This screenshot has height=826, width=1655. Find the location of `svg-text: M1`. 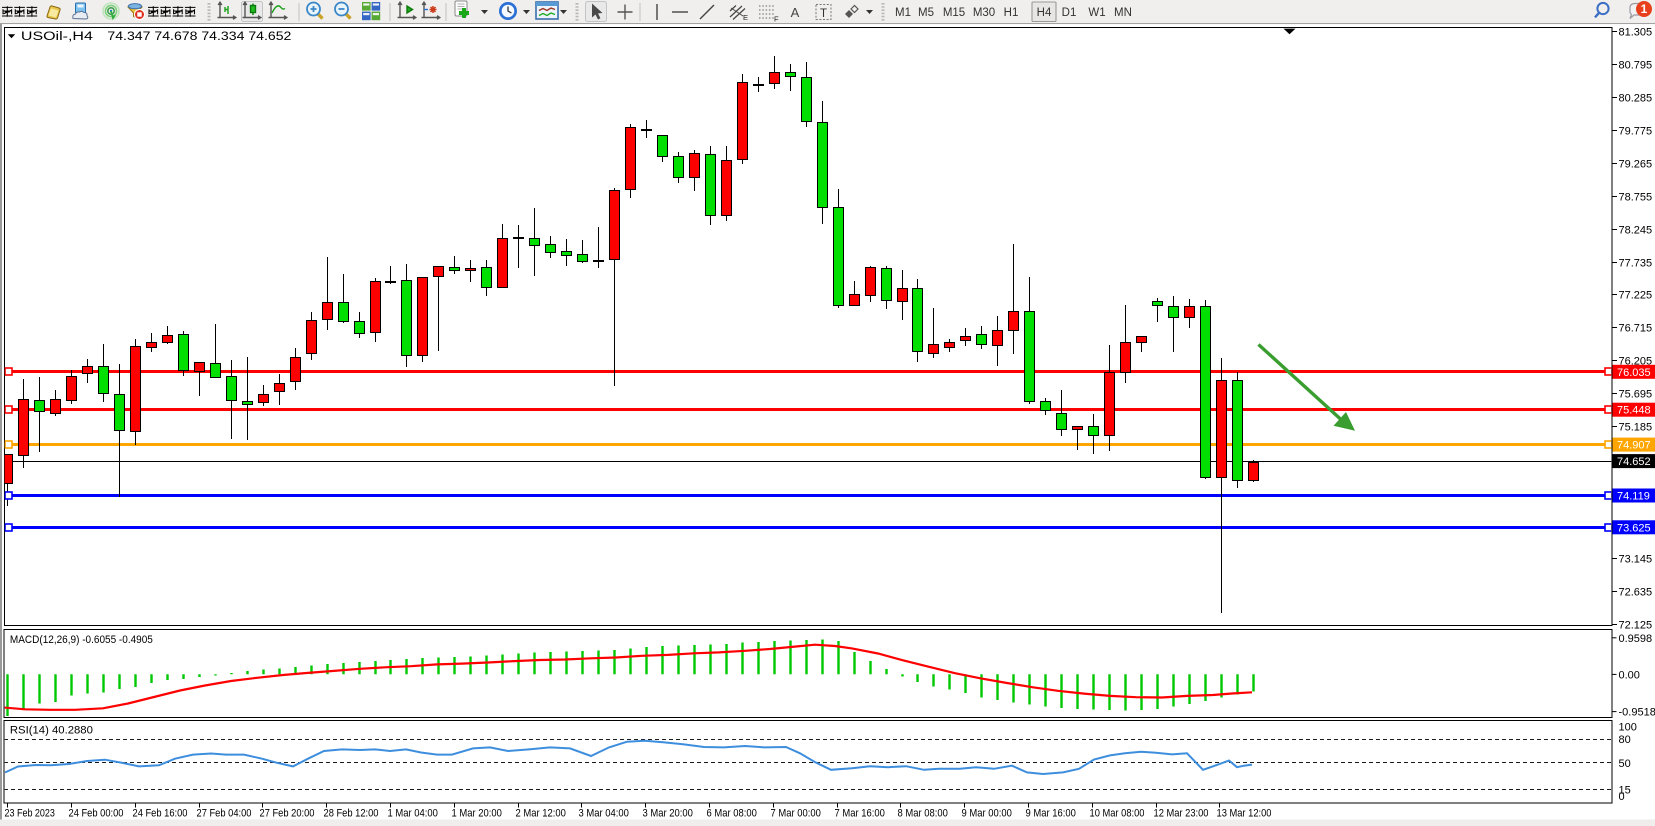

svg-text: M1 is located at coordinates (903, 13).